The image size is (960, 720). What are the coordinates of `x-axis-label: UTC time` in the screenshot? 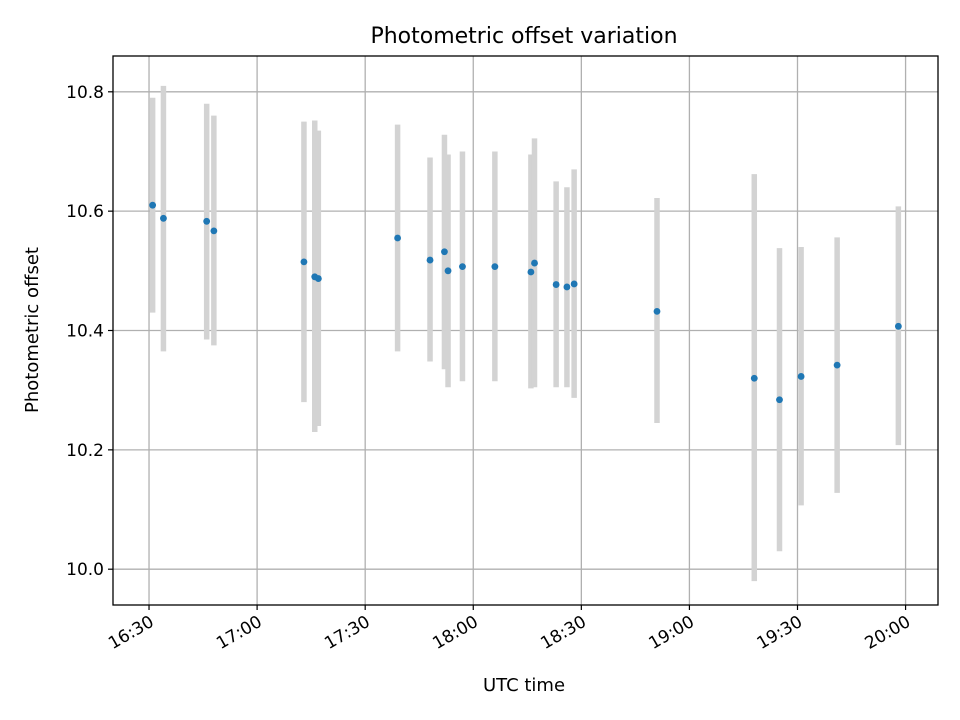 It's located at (524, 685).